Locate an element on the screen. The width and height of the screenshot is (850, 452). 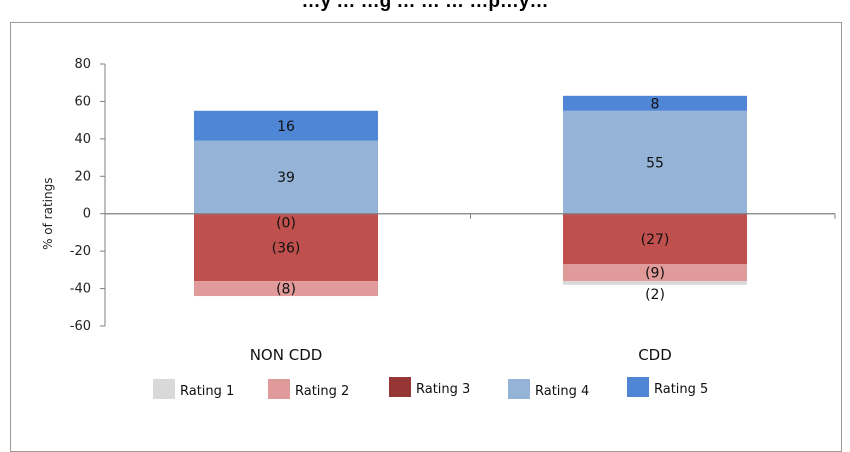
y-tick-label: 20 is located at coordinates (82, 176).